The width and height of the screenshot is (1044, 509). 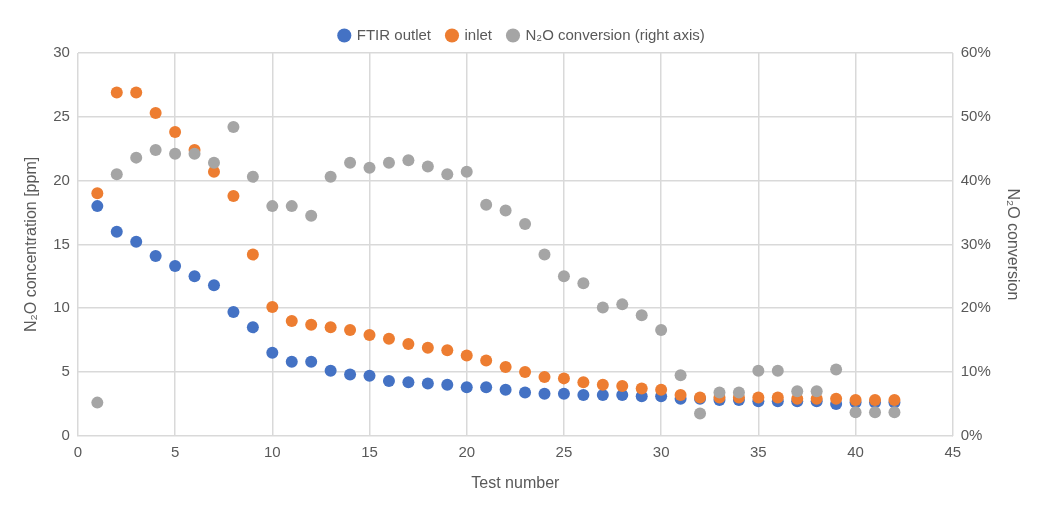 What do you see at coordinates (758, 451) in the screenshot?
I see `x-tick-label: 35` at bounding box center [758, 451].